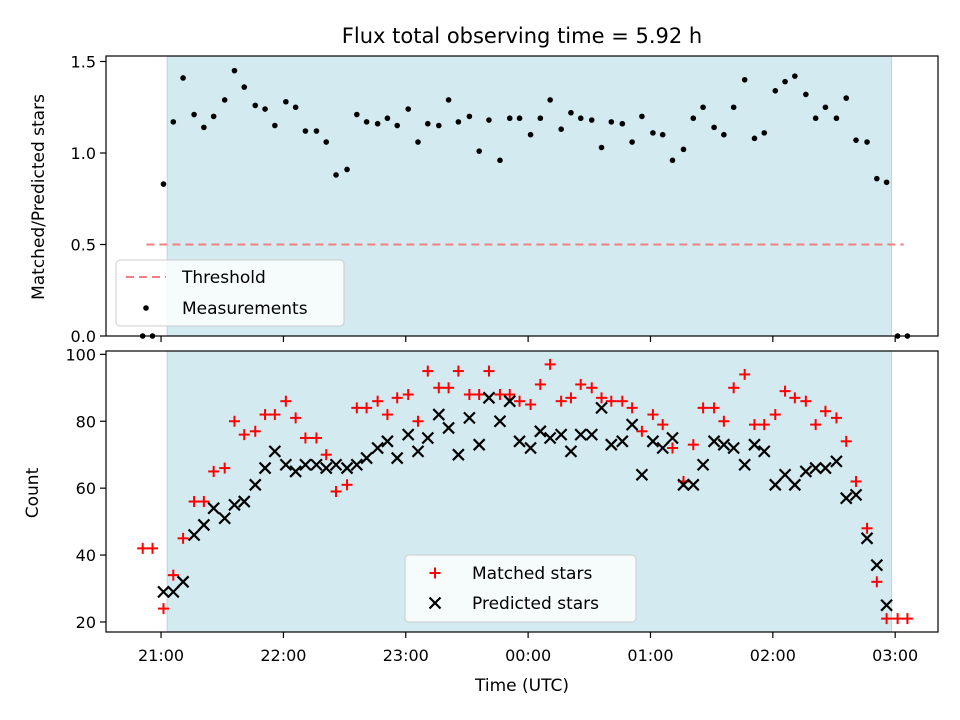 The width and height of the screenshot is (960, 720). Describe the element at coordinates (520, 588) in the screenshot. I see `bottom-legend: Matched stars Predicted stars` at that location.